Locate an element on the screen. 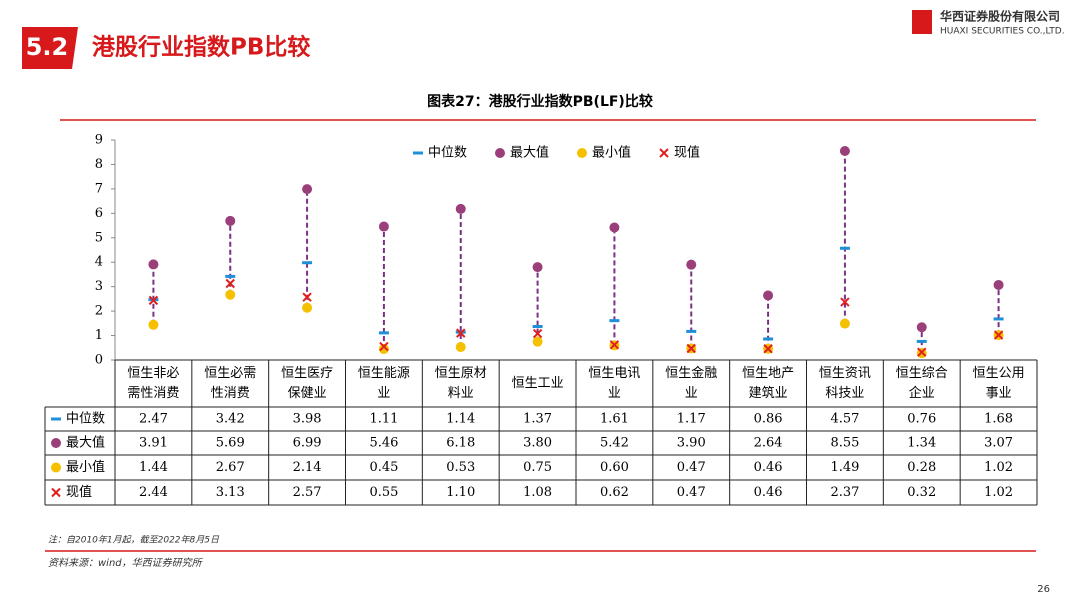 The width and height of the screenshot is (1080, 605). table-value: 1.61 is located at coordinates (614, 419).